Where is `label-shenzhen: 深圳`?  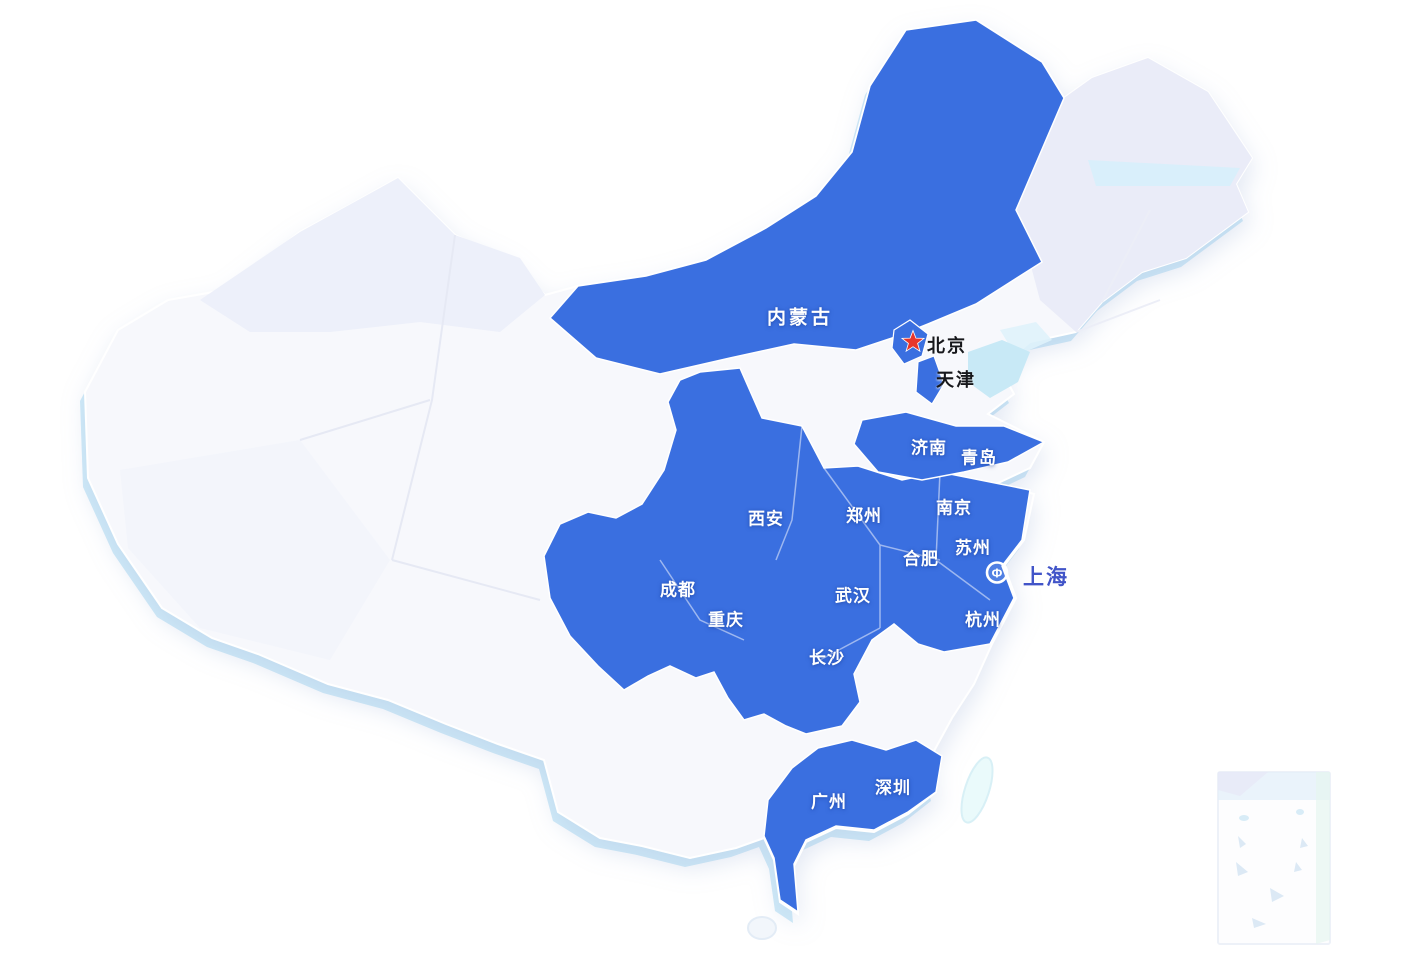 label-shenzhen: 深圳 is located at coordinates (893, 788).